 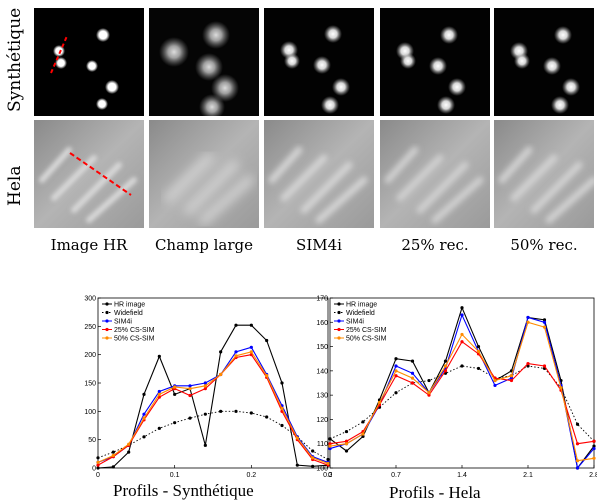 I want to click on series-line-sim4i, so click(x=213, y=404).